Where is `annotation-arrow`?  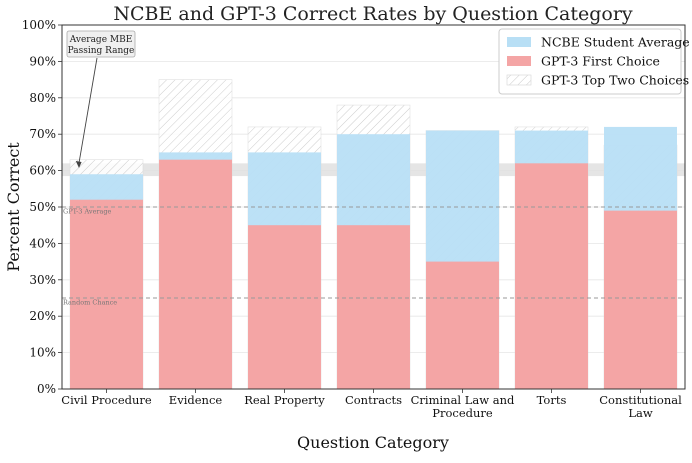
annotation-arrow is located at coordinates (88, 110).